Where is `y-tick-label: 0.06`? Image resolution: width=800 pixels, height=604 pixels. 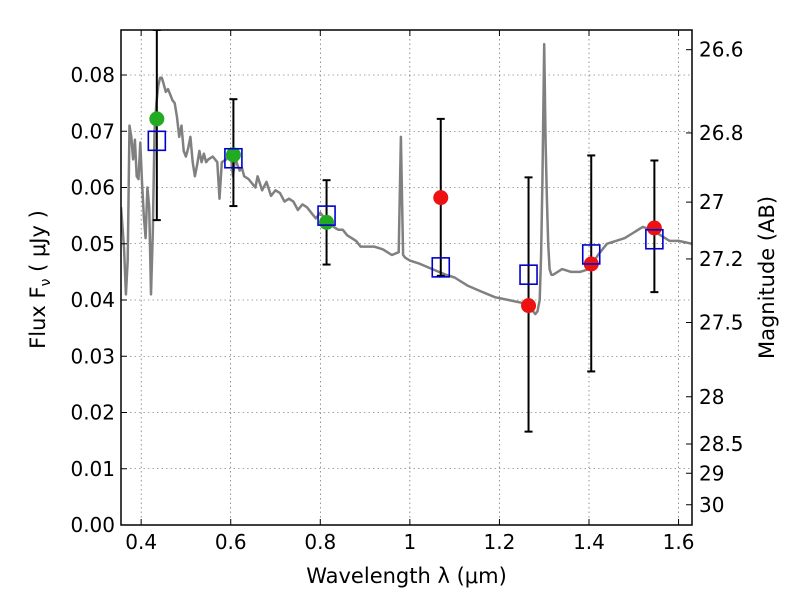 y-tick-label: 0.06 is located at coordinates (92, 188).